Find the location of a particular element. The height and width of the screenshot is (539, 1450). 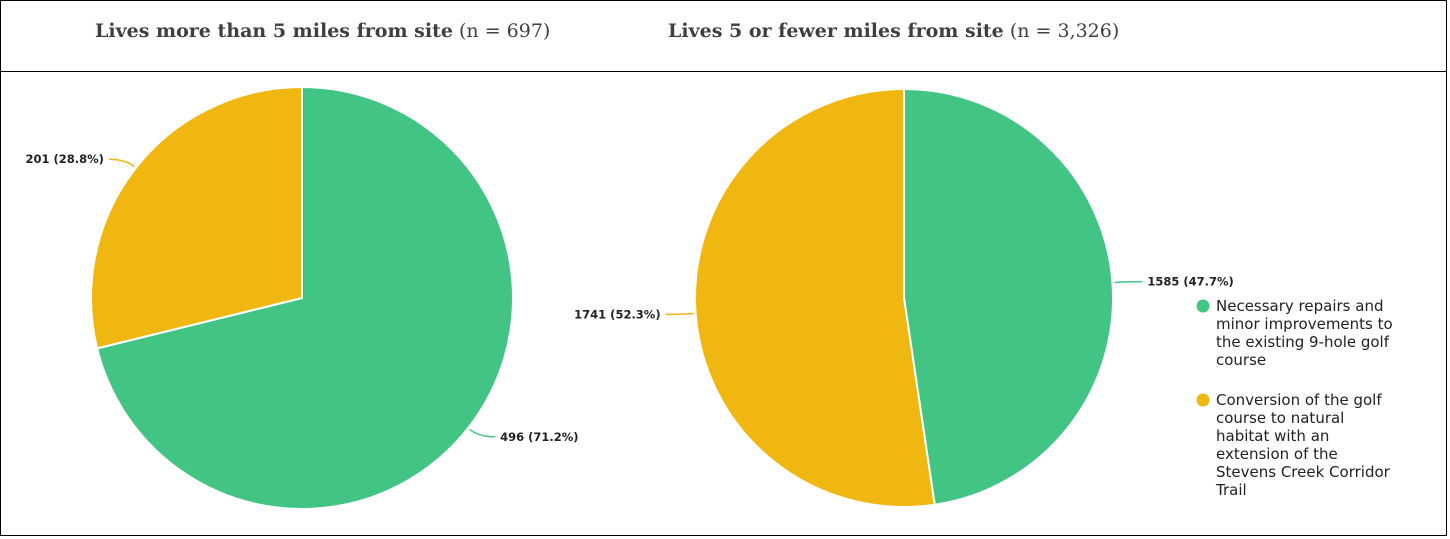

left-heading-bold: Lives more than 5 miles from site is located at coordinates (274, 31).